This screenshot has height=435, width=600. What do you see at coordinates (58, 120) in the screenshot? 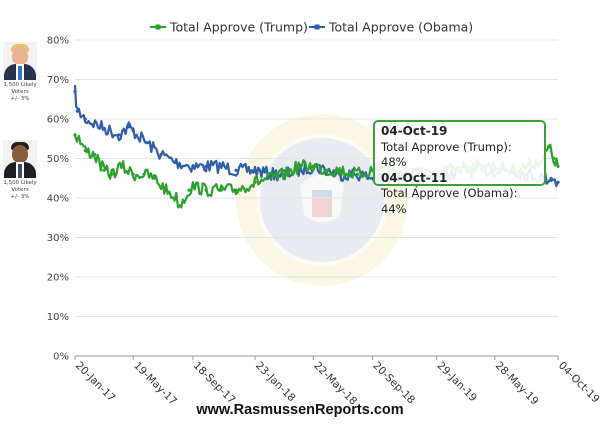
I see `y-tick-label: 60%` at bounding box center [58, 120].